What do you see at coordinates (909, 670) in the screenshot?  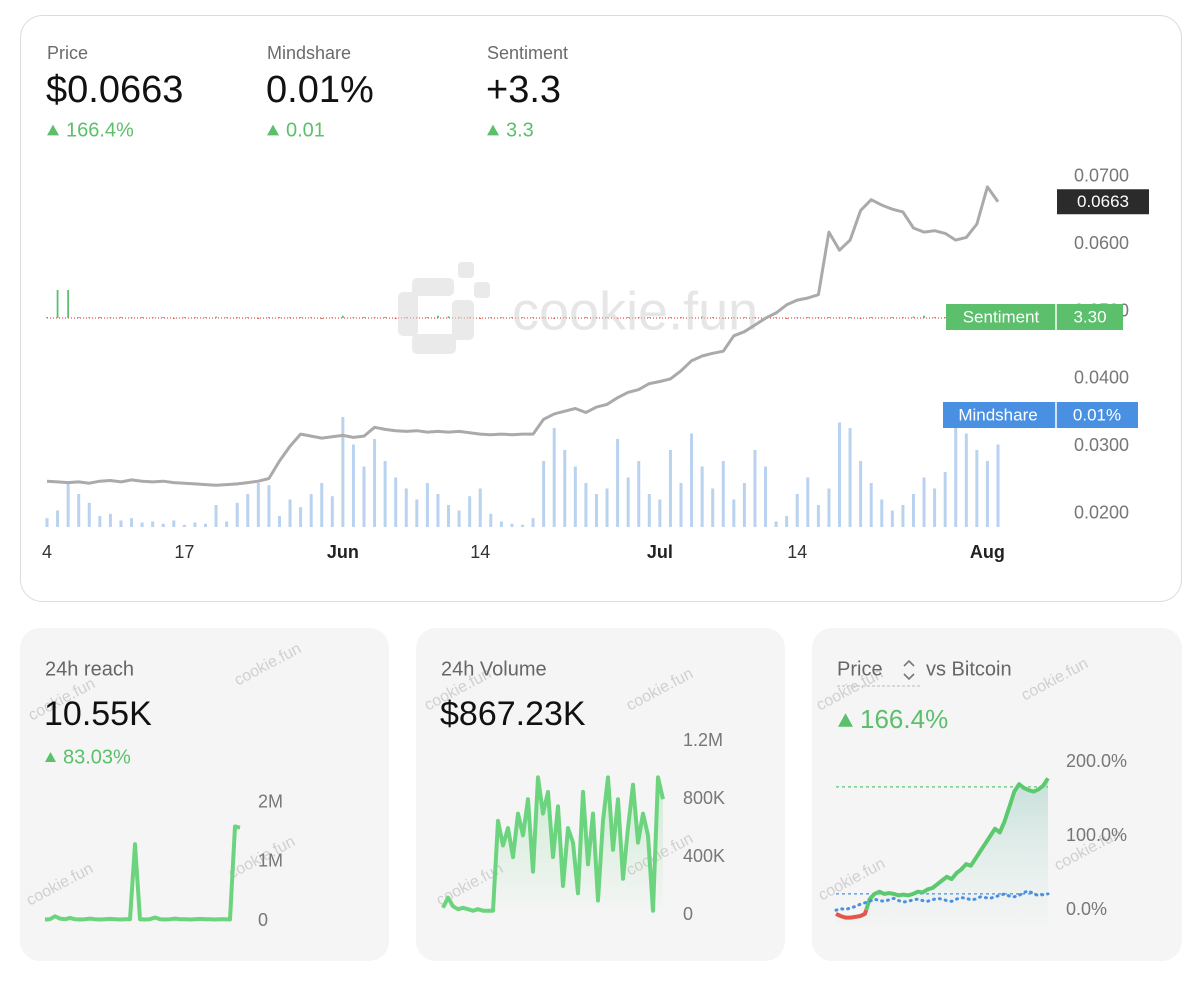 I see `metric-chevron` at bounding box center [909, 670].